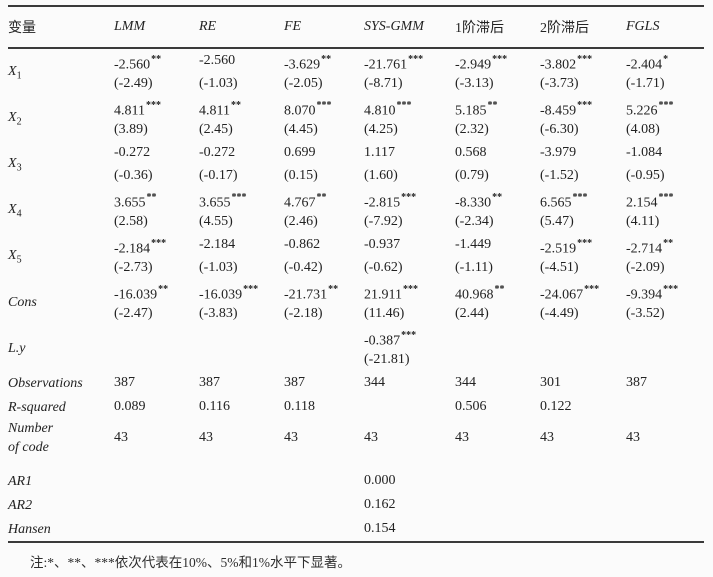 The width and height of the screenshot is (713, 577). What do you see at coordinates (474, 221) in the screenshot?
I see `t-statistic: (-2.34)` at bounding box center [474, 221].